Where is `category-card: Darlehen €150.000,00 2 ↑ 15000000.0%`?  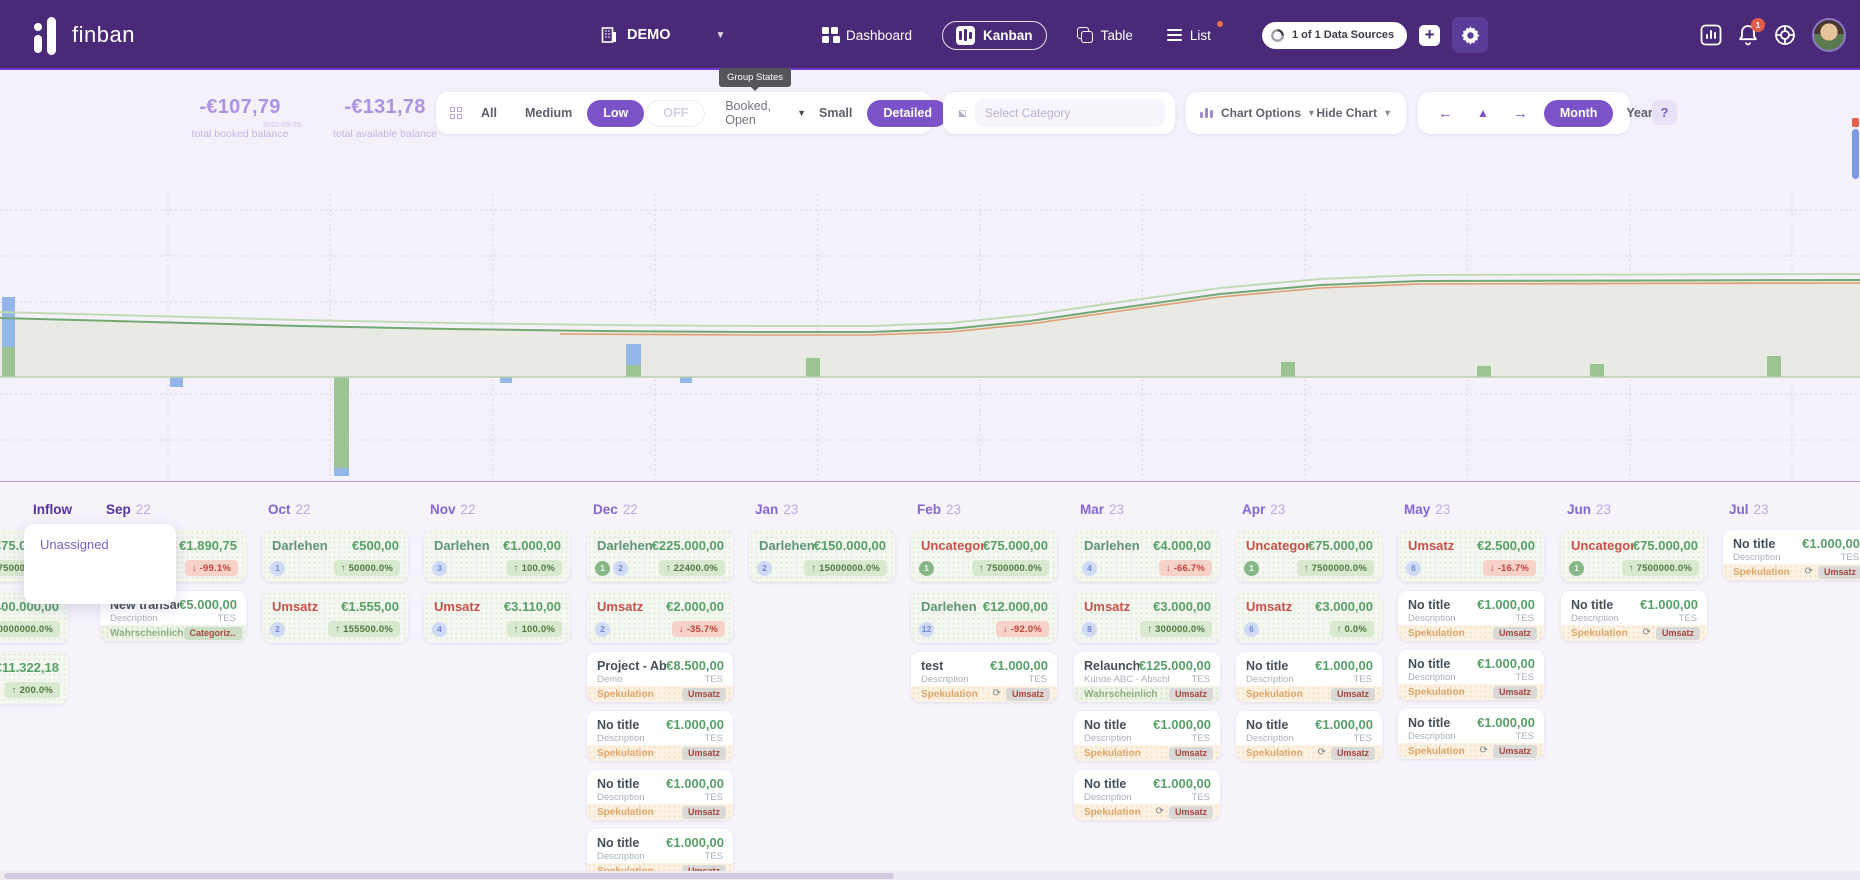 category-card: Darlehen €150.000,00 2 ↑ 15000000.0% is located at coordinates (822, 556).